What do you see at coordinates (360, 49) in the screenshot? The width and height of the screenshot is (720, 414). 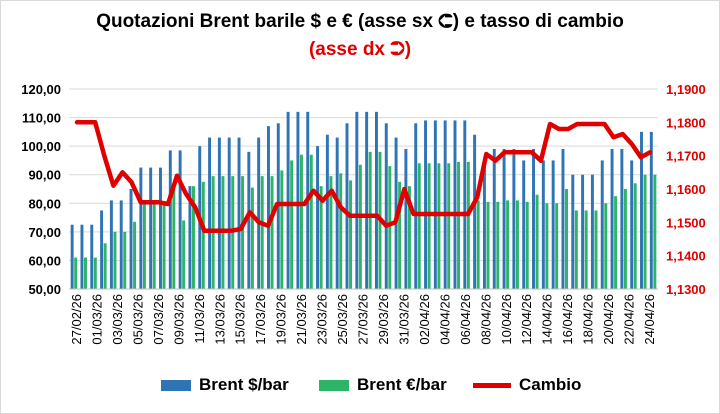 I see `chart-subtitle: (asse dx ⮊)` at bounding box center [360, 49].